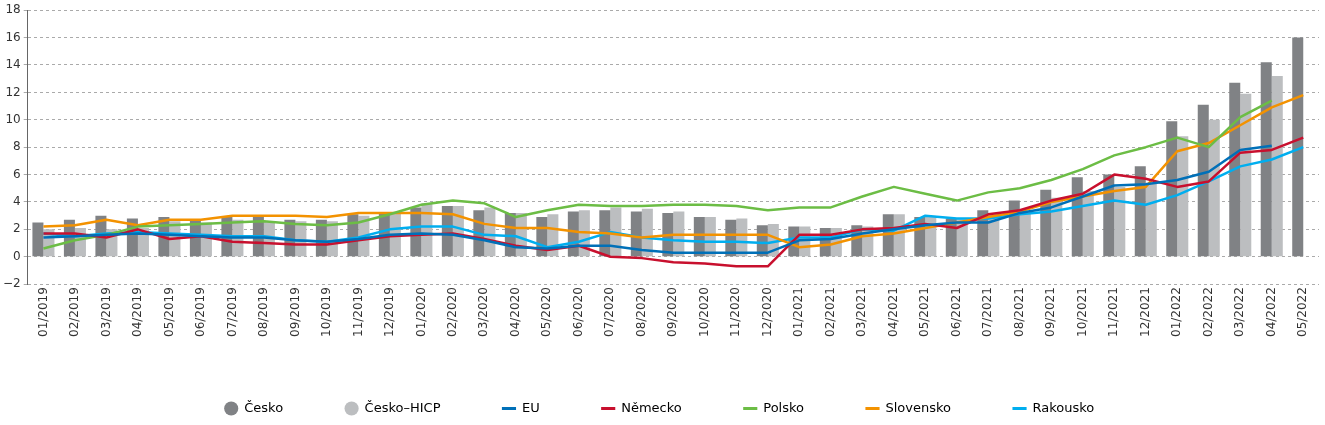  Describe the element at coordinates (17, 255) in the screenshot. I see `y-tick-label: 0` at that location.